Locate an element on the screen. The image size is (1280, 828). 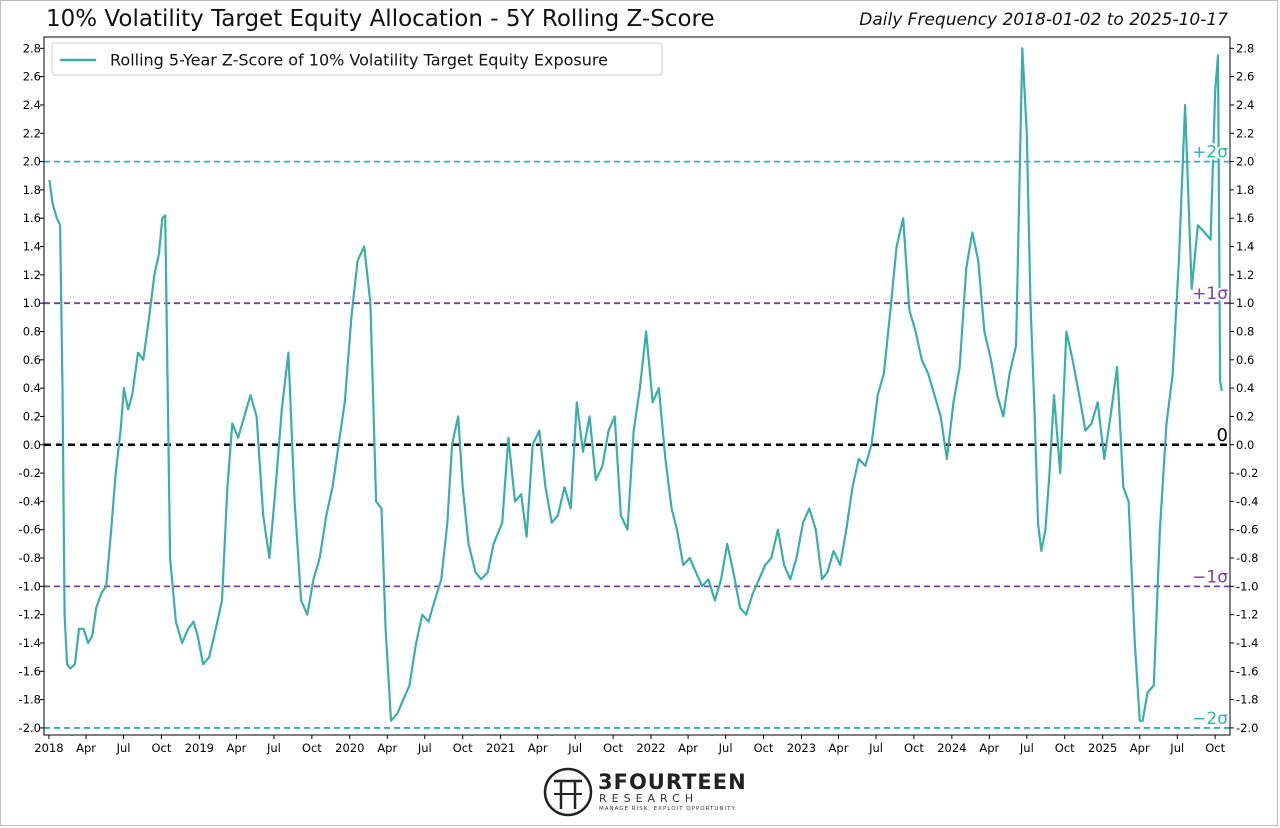
y-tick-label-right: 2.4 is located at coordinates (1245, 105).